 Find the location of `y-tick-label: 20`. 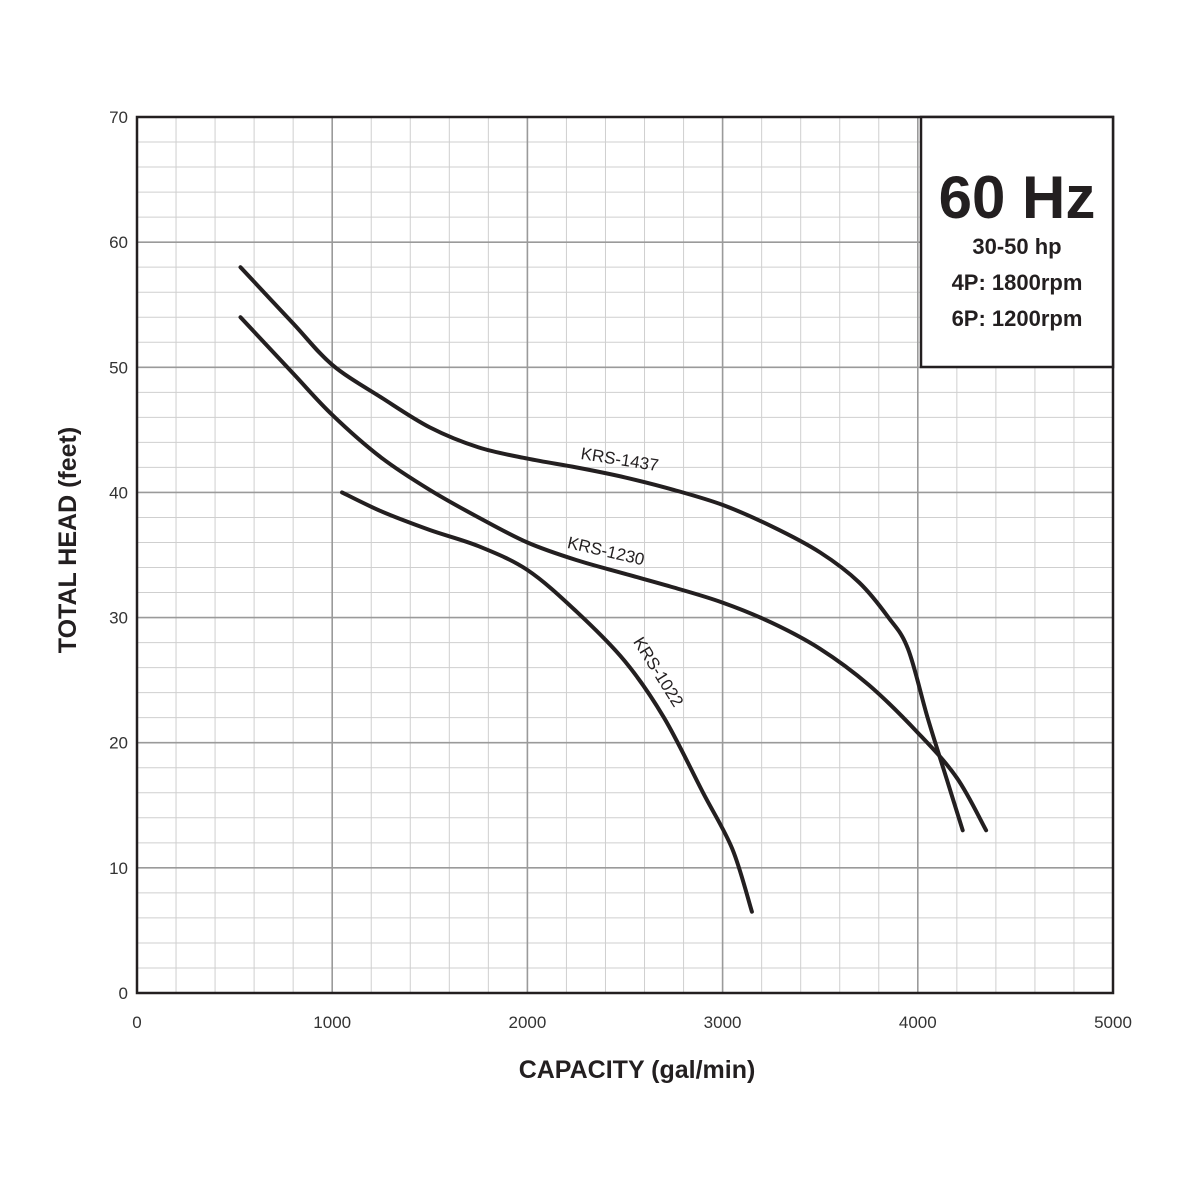

y-tick-label: 20 is located at coordinates (118, 743).